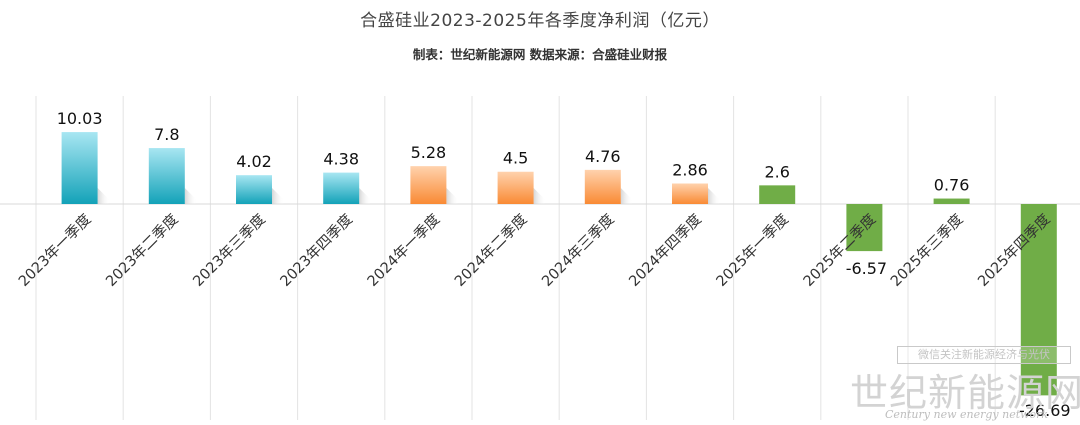 The height and width of the screenshot is (425, 1080). Describe the element at coordinates (403, 250) in the screenshot. I see `category-label-5: 2024年一季度` at that location.